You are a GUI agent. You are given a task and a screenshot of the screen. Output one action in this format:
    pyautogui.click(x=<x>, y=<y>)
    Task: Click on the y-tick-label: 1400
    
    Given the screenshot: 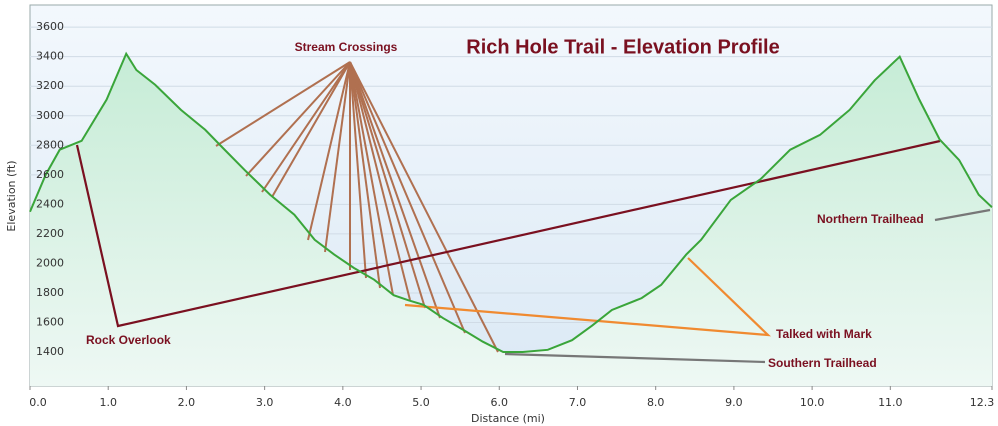 What is the action you would take?
    pyautogui.click(x=50, y=351)
    